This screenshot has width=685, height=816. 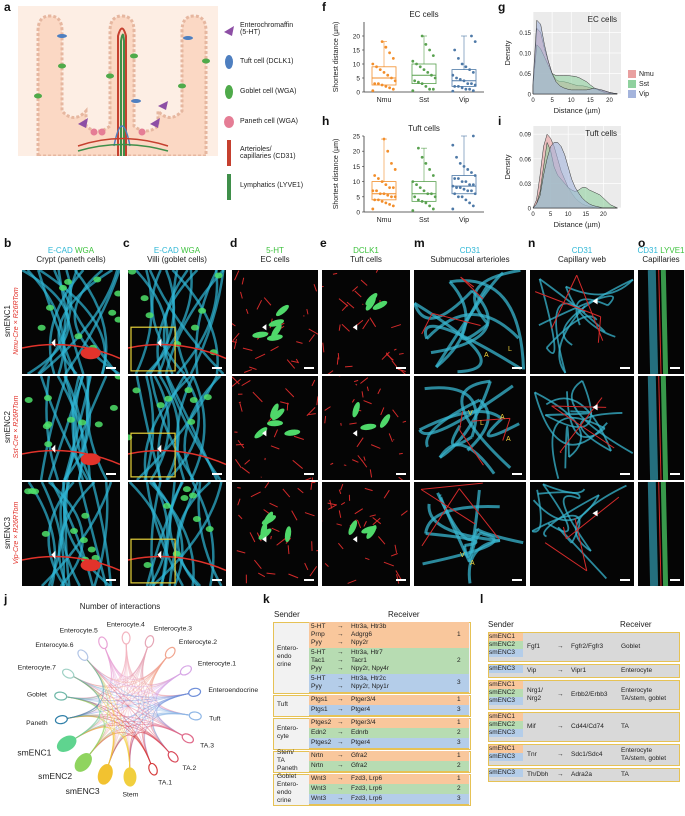 I want to click on receptor: Vipr1, so click(x=579, y=670).